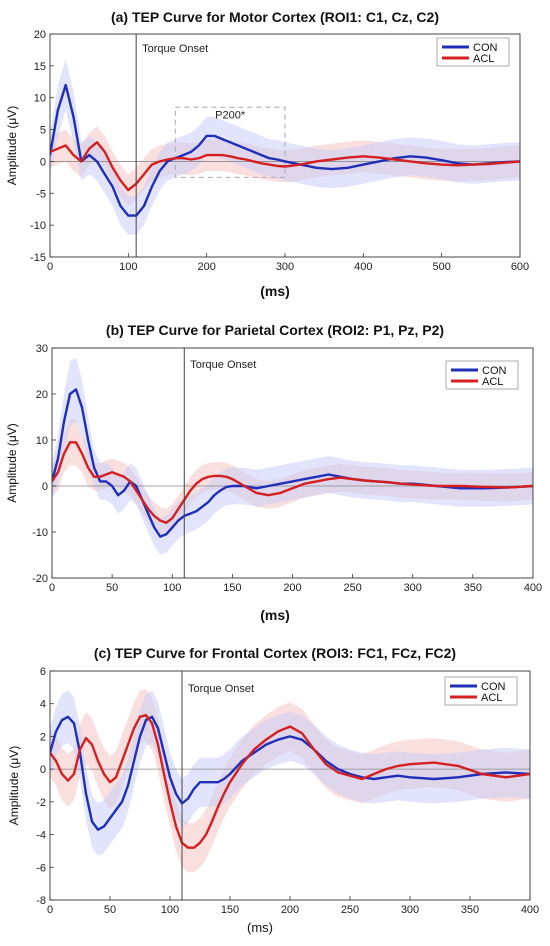  What do you see at coordinates (43, 705) in the screenshot?
I see `y-tick-label: 4` at bounding box center [43, 705].